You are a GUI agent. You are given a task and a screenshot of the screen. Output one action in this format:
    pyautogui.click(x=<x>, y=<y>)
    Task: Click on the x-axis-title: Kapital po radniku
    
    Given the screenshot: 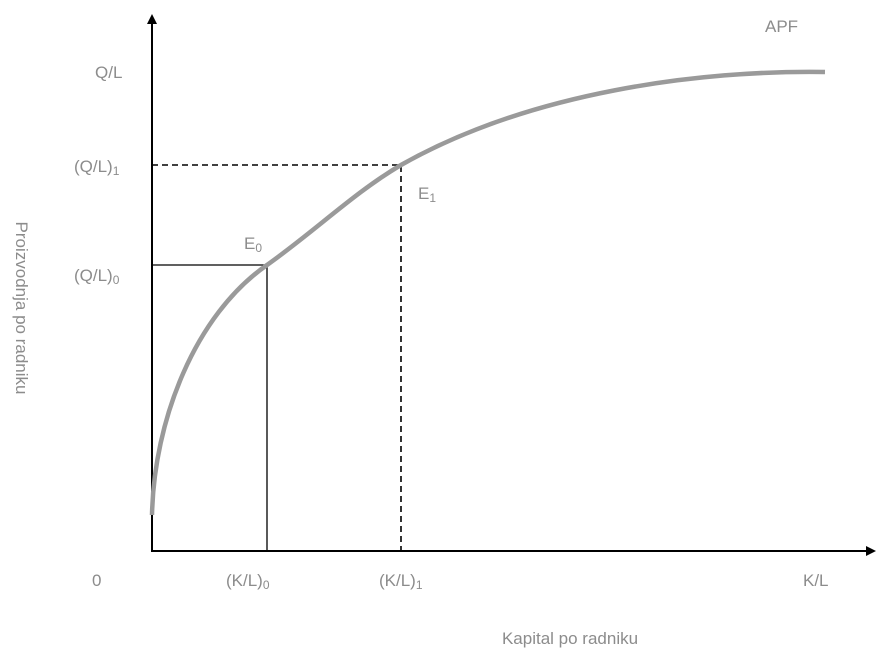 What is the action you would take?
    pyautogui.click(x=570, y=638)
    